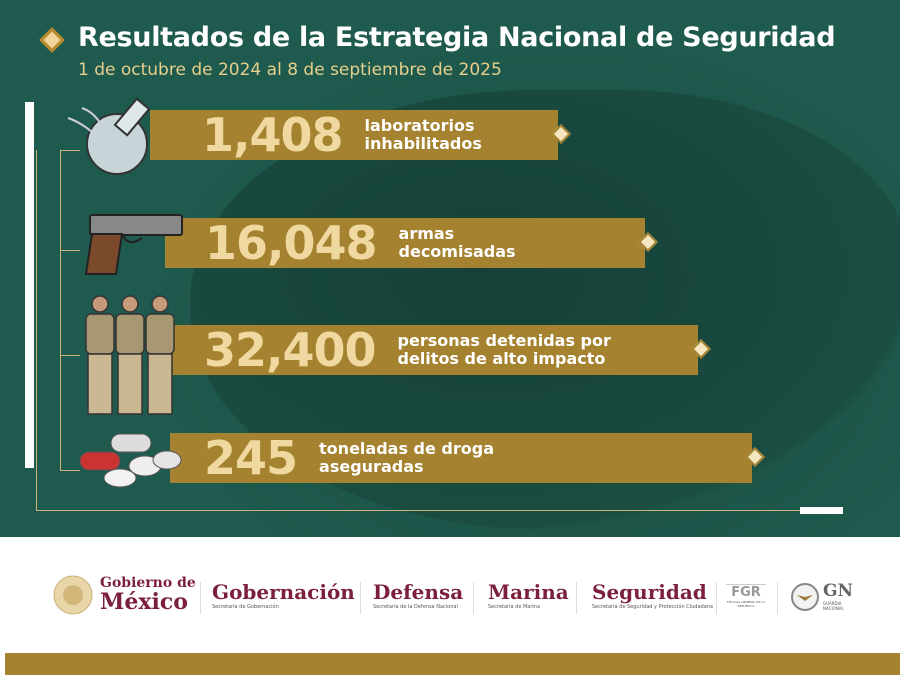  Describe the element at coordinates (504, 340) in the screenshot. I see `stat-label: personas detenidas por` at that location.